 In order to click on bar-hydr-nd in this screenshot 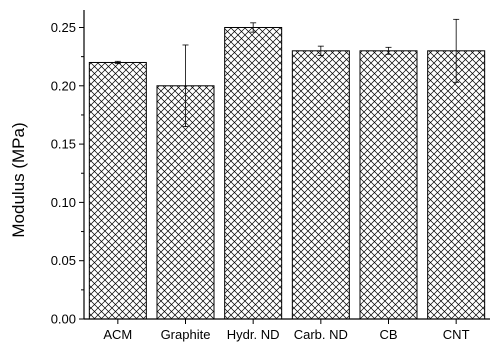, I will do `click(253, 173)`.